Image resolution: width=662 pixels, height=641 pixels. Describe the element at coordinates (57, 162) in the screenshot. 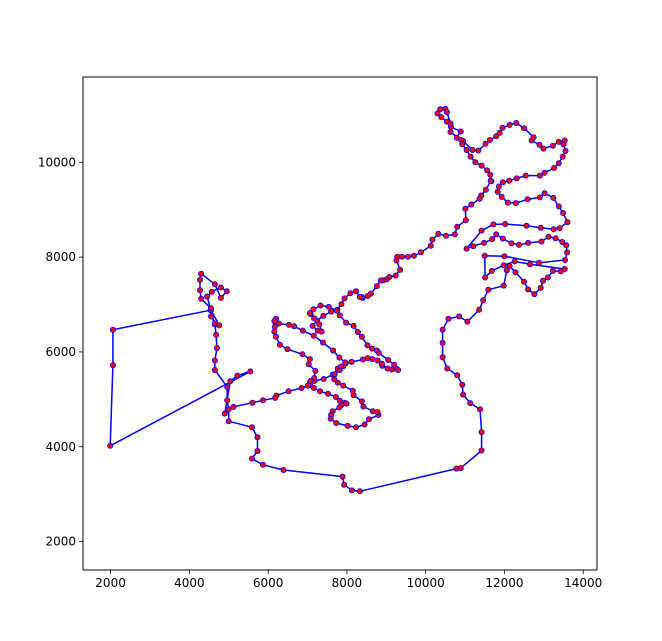

I see `y-tick-label: 10000` at that location.